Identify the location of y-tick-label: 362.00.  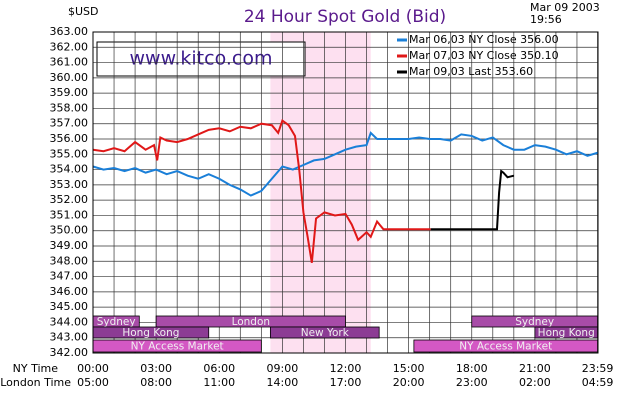
(69, 46).